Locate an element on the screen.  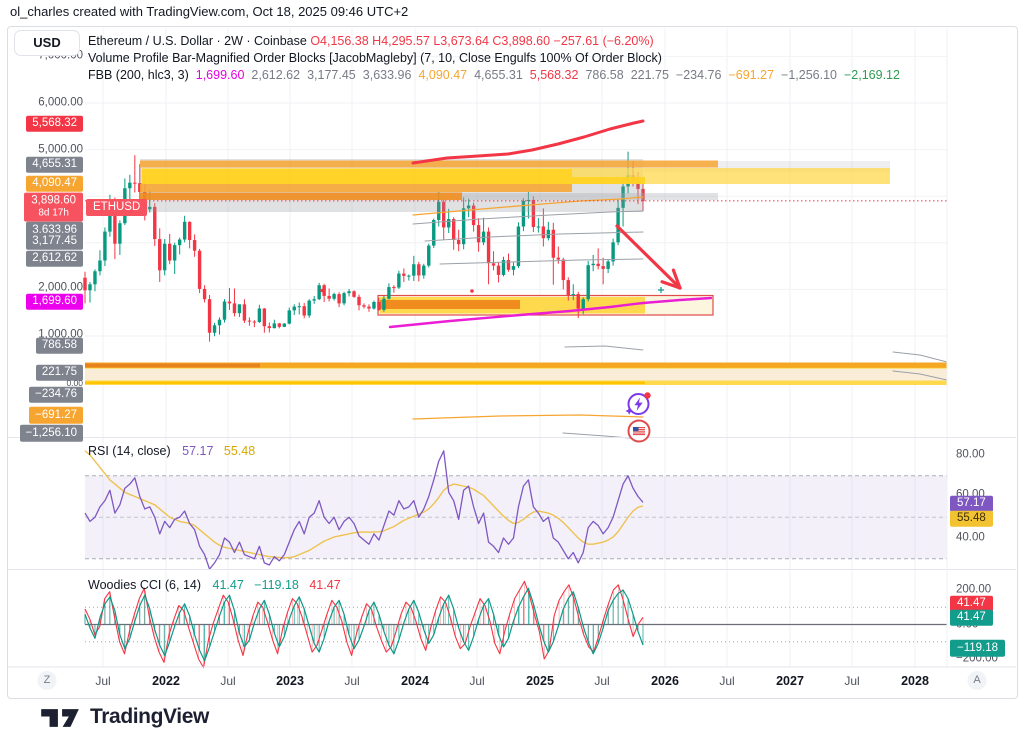
rsi-value-2: 55.48 is located at coordinates (239, 451).